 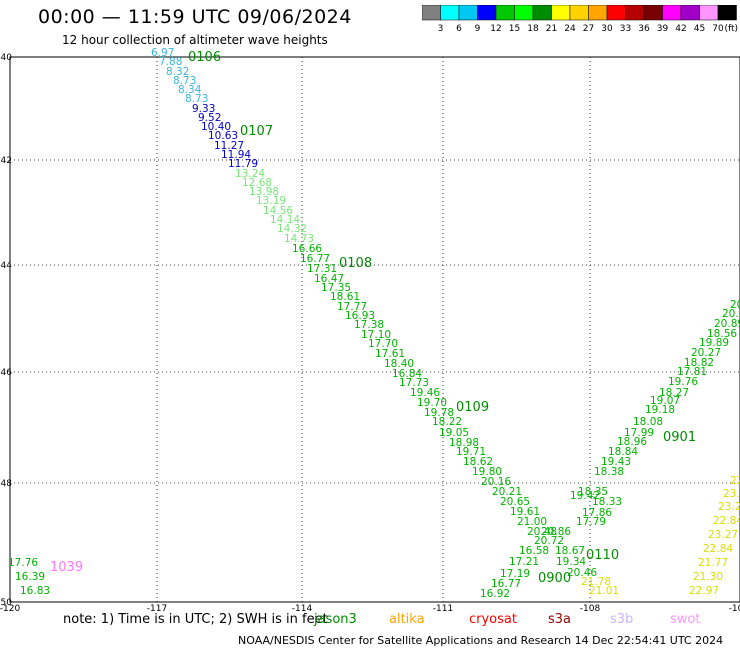 What do you see at coordinates (680, 28) in the screenshot?
I see `legend-label: 42` at bounding box center [680, 28].